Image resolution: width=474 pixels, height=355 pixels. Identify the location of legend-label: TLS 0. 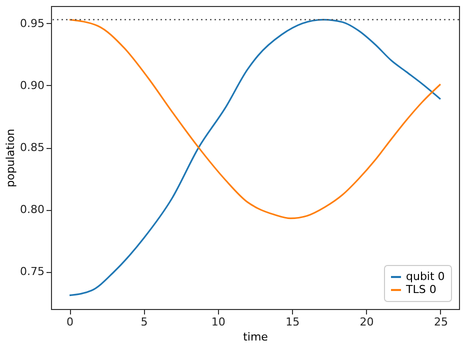
(420, 289).